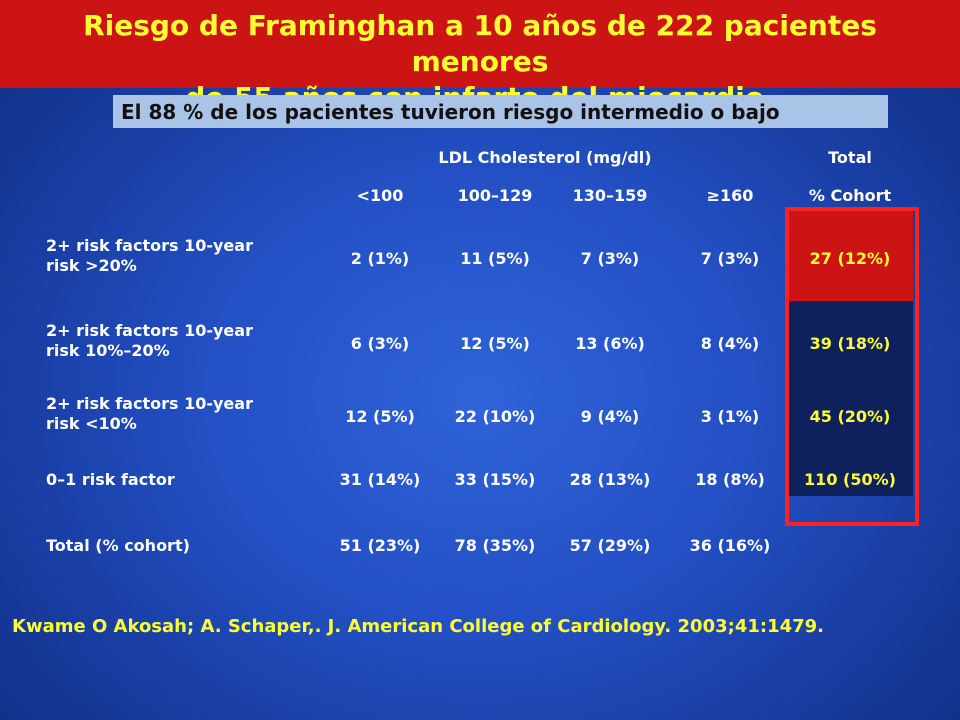 Image resolution: width=960 pixels, height=720 pixels. I want to click on table-cell: 11 (5%), so click(495, 258).